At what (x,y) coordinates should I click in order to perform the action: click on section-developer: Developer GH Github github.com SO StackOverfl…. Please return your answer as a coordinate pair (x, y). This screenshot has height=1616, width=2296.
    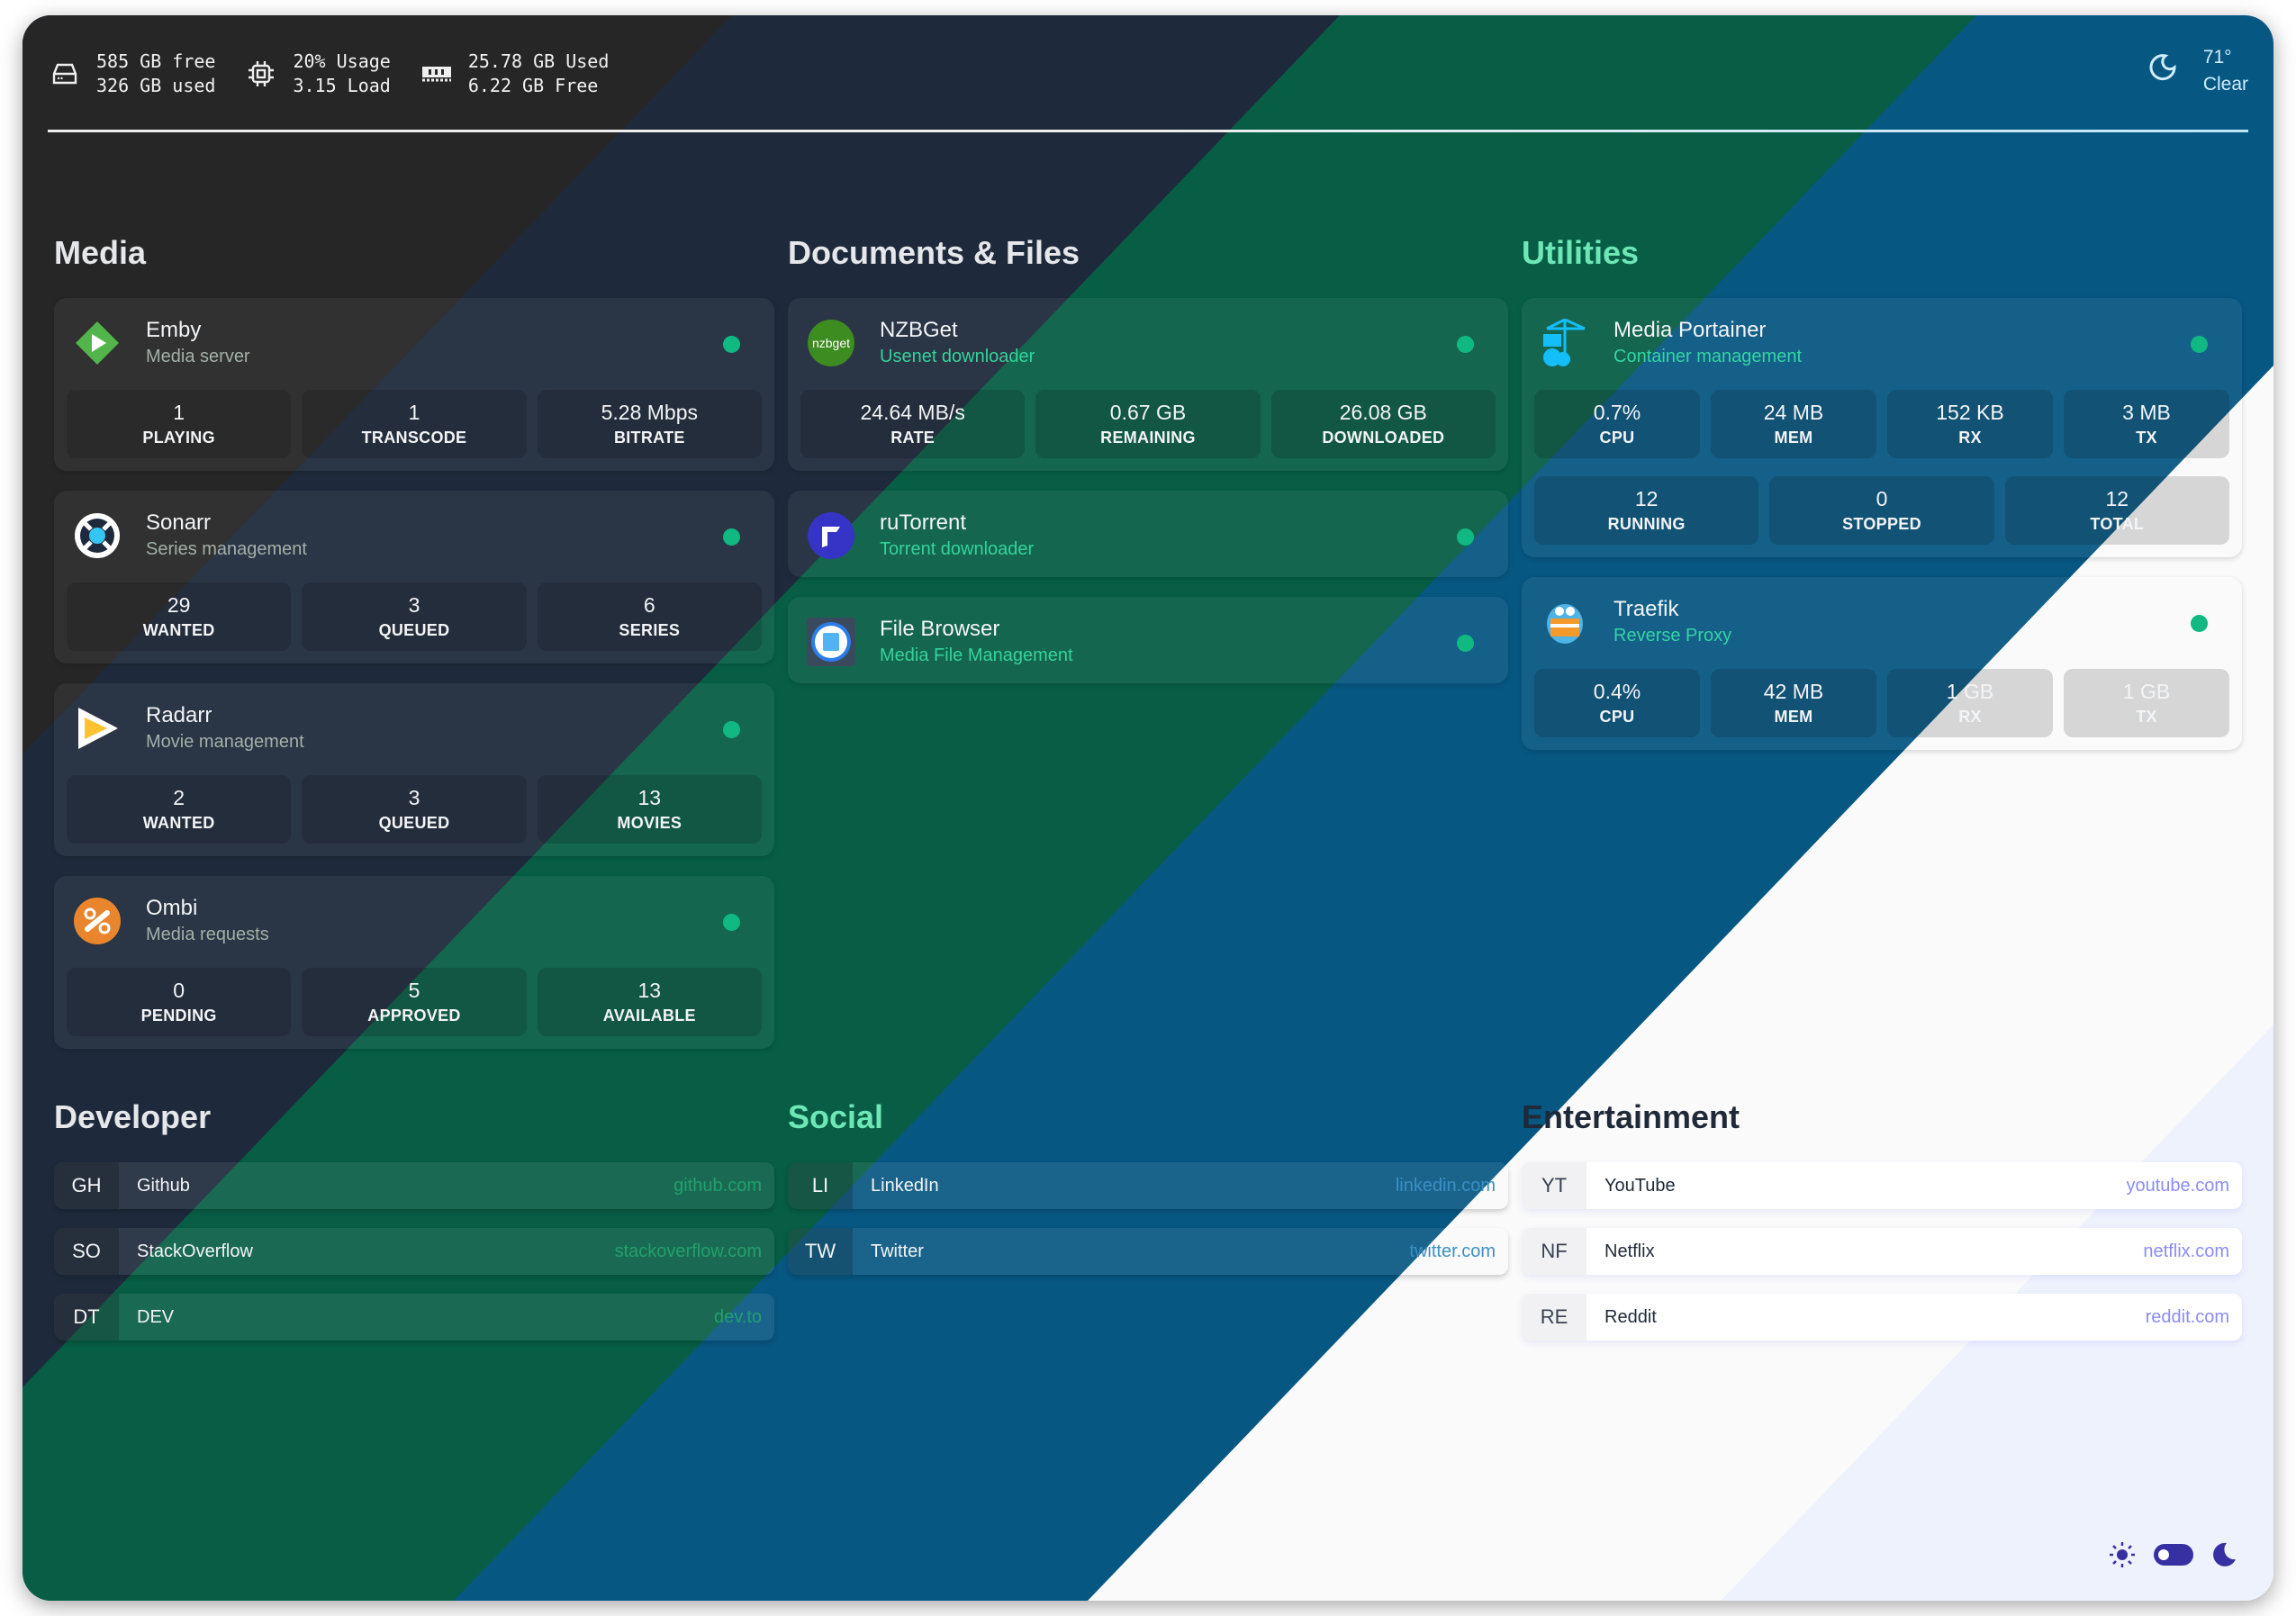
    Looking at the image, I should click on (414, 1225).